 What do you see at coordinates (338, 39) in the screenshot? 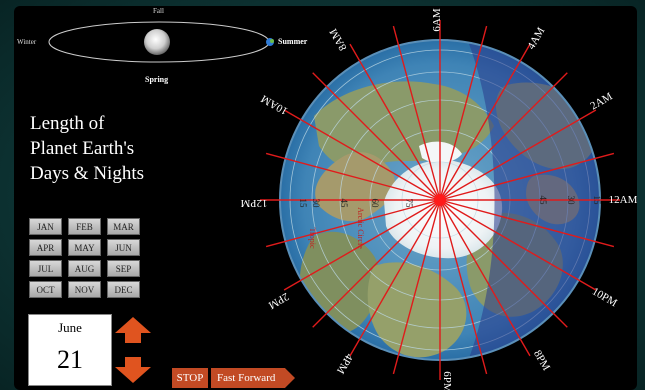
I see `clock-label-8am: 8AM` at bounding box center [338, 39].